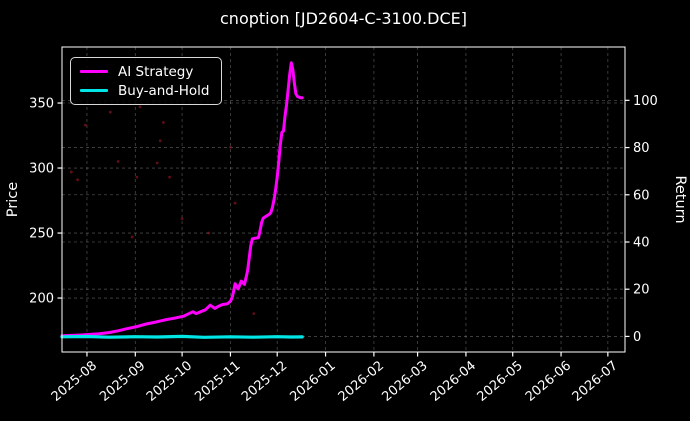  I want to click on svg-text: 80, so click(641, 148).